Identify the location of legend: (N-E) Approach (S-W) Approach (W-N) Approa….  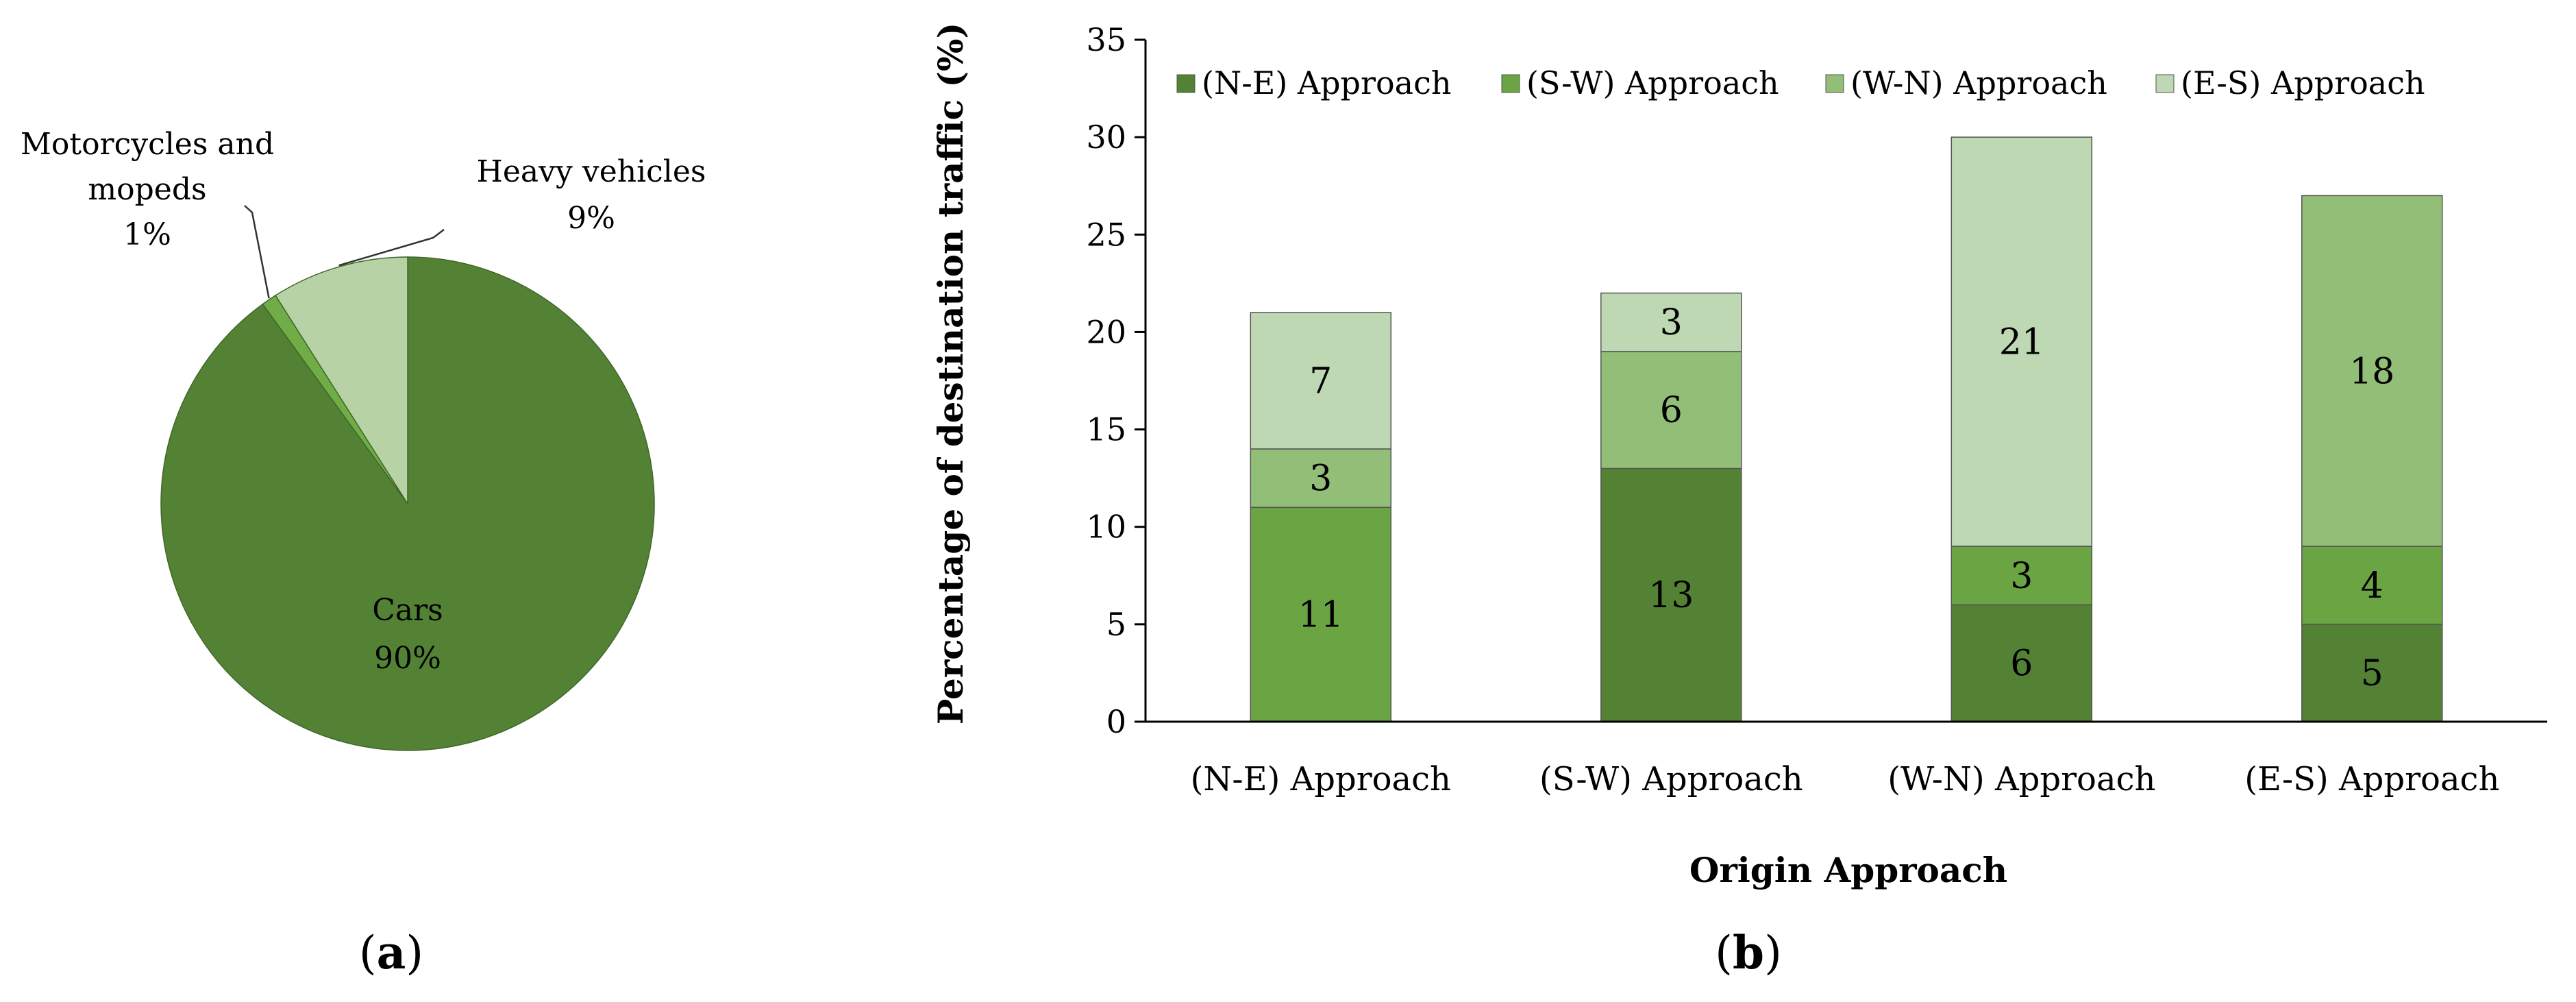
(1800, 82).